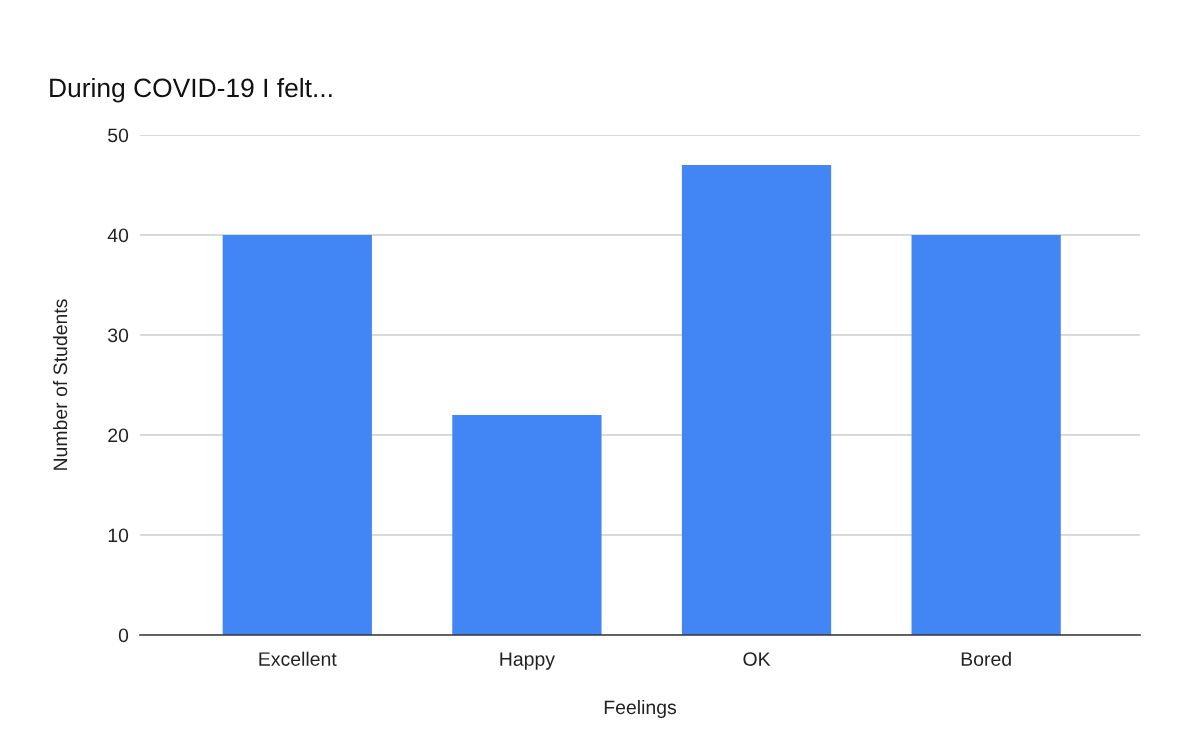  What do you see at coordinates (118, 235) in the screenshot?
I see `y-tick-label: 40` at bounding box center [118, 235].